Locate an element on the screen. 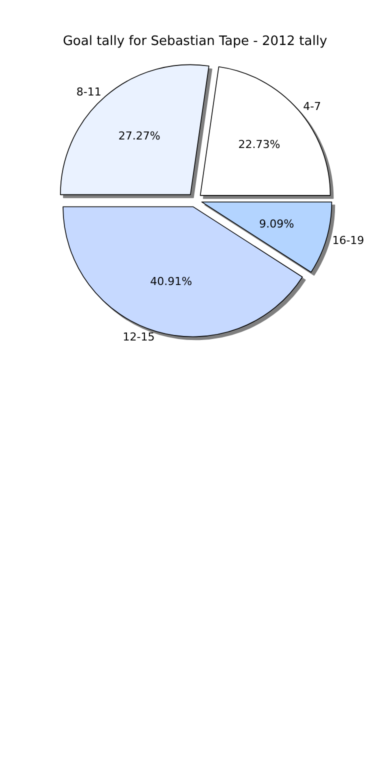  slice-label: 16-19 is located at coordinates (348, 240).